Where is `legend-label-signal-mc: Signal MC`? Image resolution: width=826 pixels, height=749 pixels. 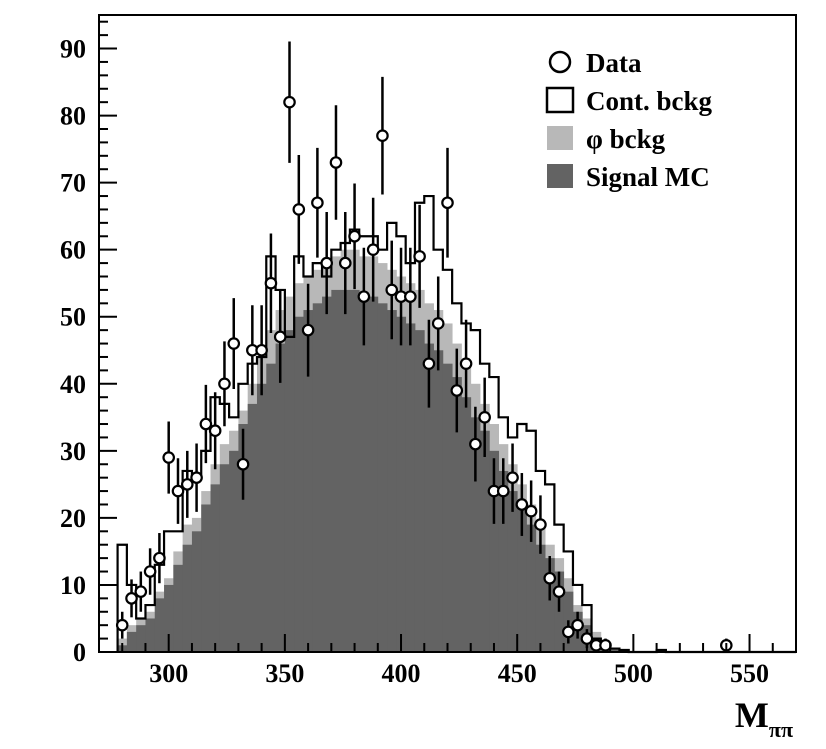 legend-label-signal-mc: Signal MC is located at coordinates (648, 177).